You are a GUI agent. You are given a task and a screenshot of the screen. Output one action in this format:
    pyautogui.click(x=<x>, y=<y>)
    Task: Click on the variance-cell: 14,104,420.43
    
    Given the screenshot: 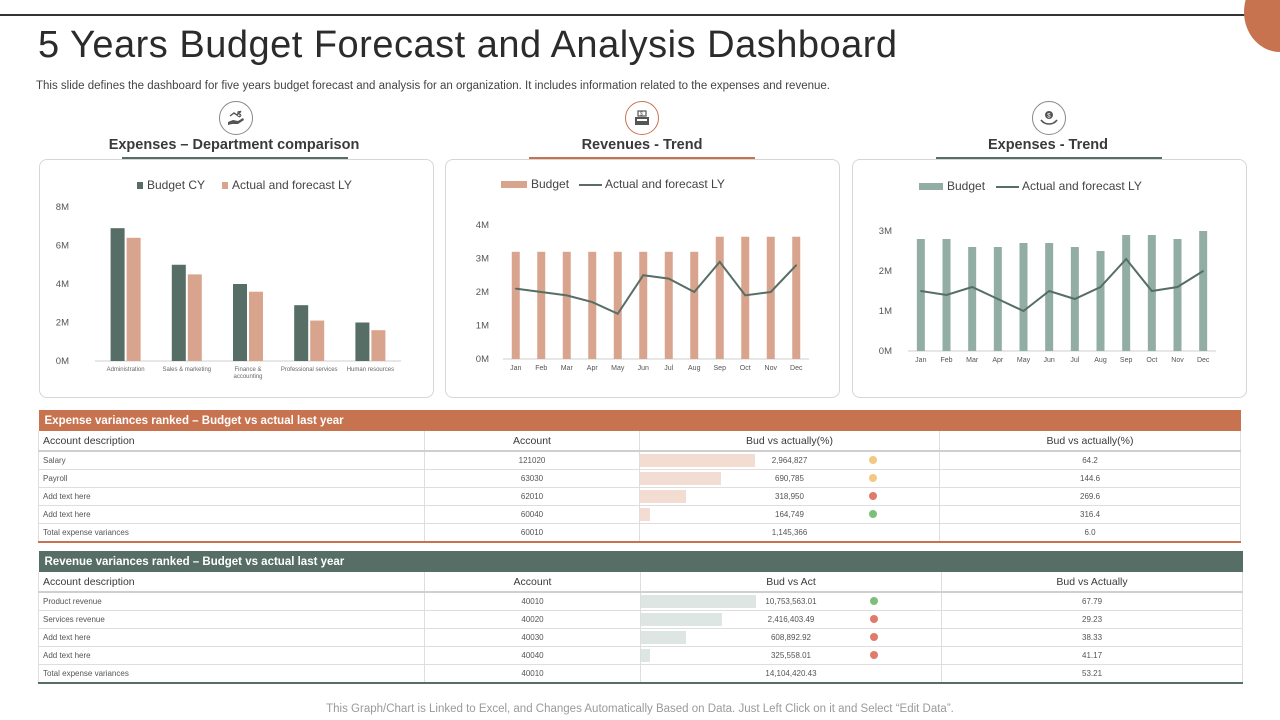 What is the action you would take?
    pyautogui.click(x=791, y=674)
    